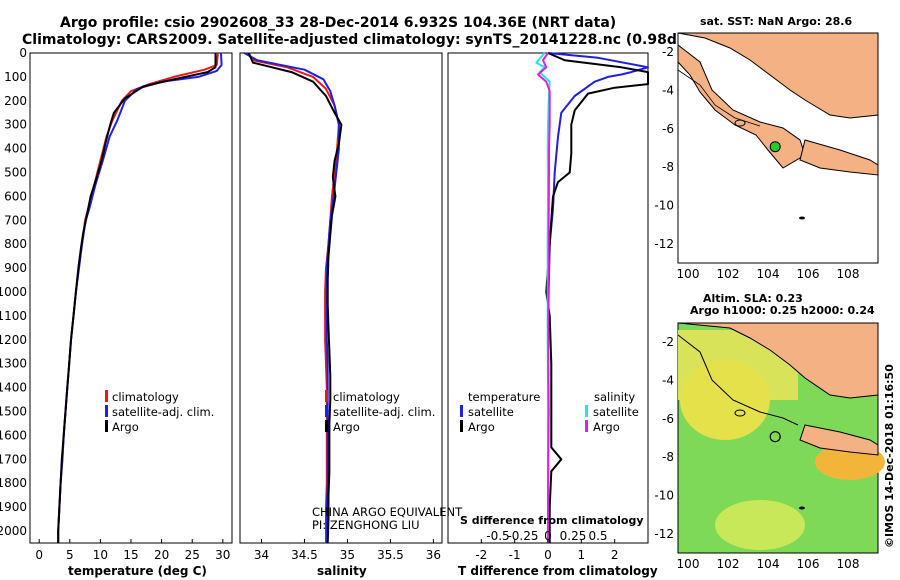  I want to click on depth-tick-label: 2000, so click(13, 531).